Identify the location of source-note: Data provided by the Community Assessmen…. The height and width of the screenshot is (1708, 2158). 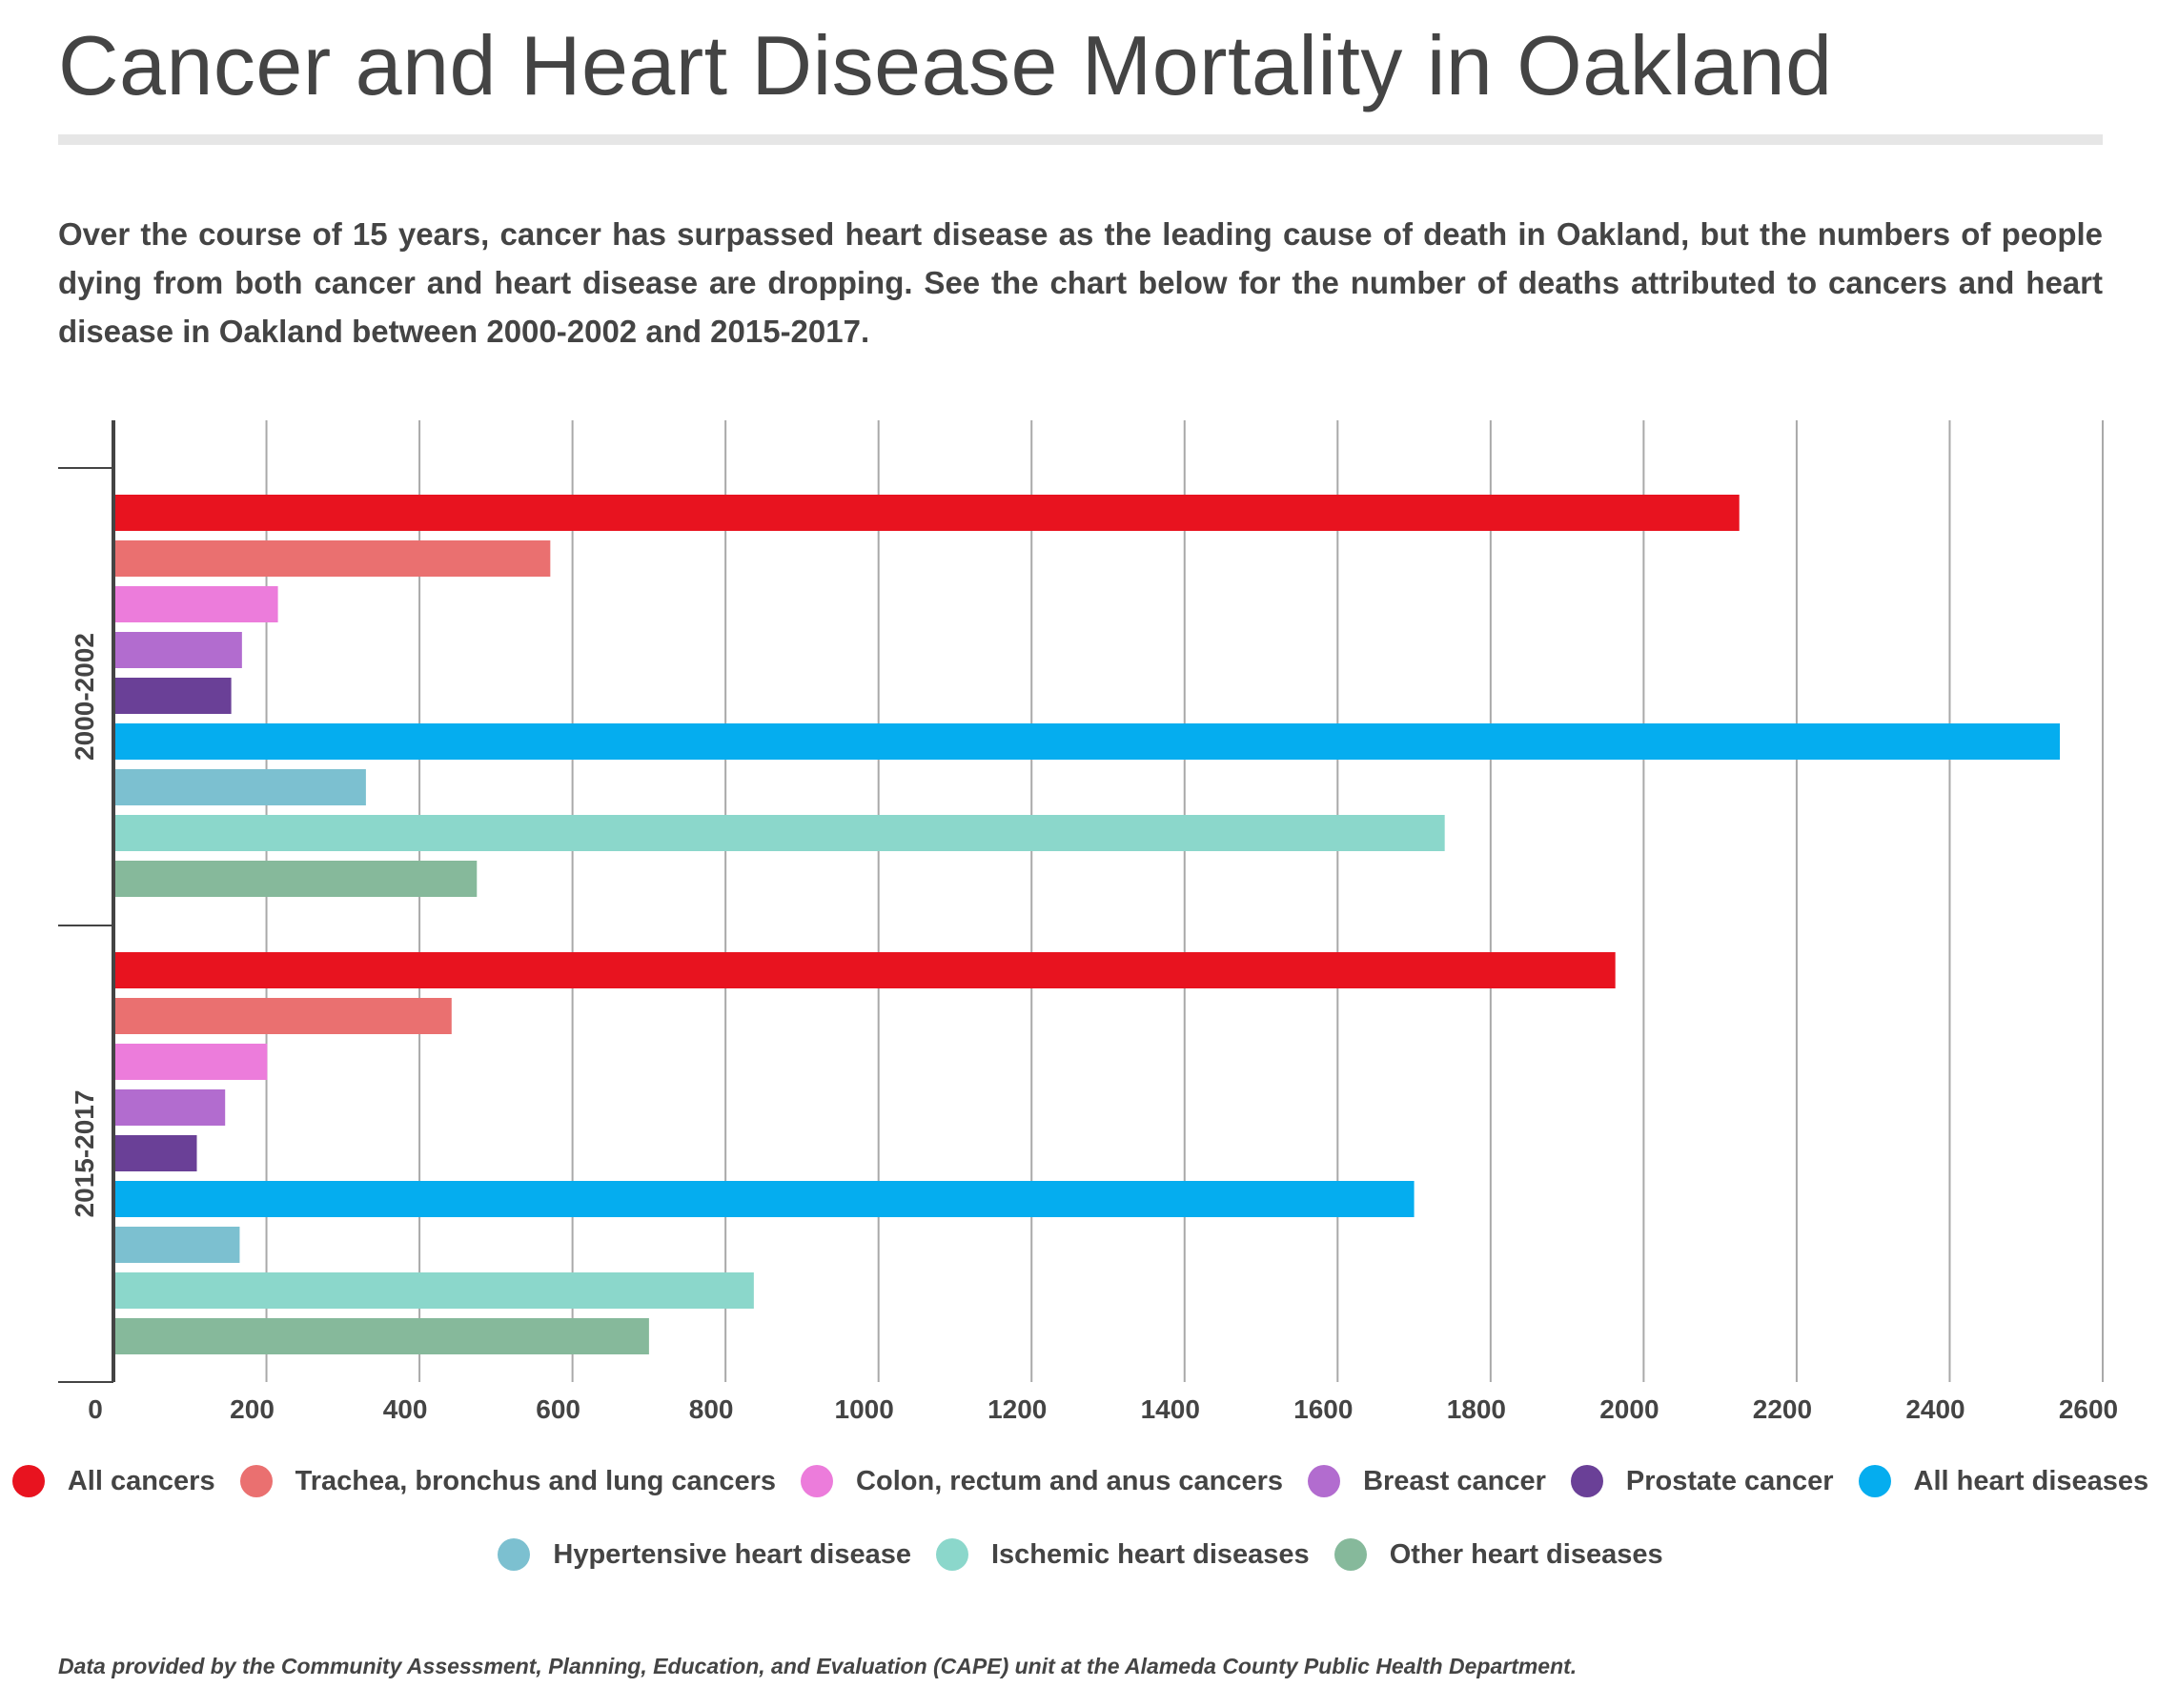
(818, 1666).